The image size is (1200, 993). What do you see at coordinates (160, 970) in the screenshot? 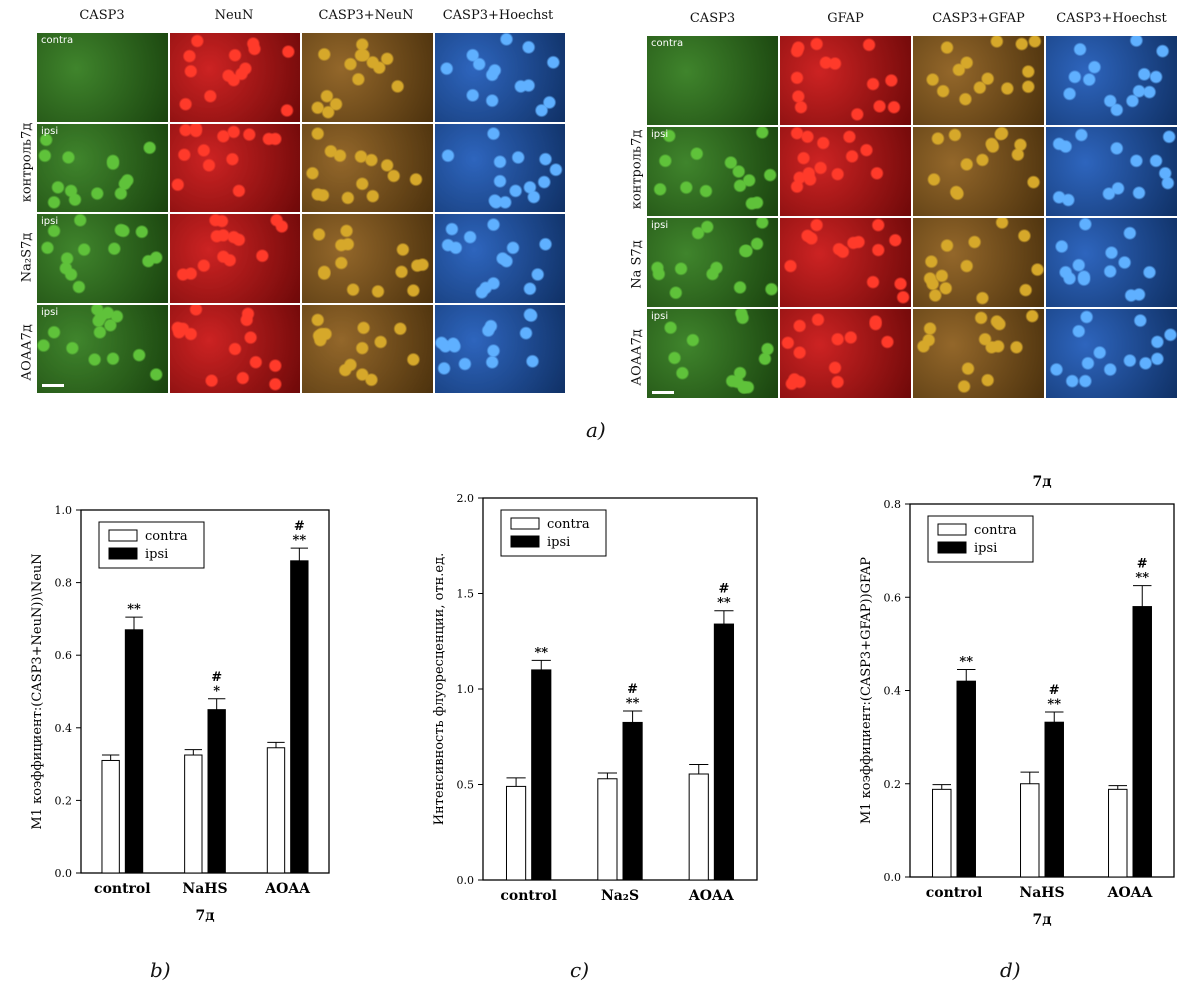
I see `panel-label-b: b)` at bounding box center [160, 970].